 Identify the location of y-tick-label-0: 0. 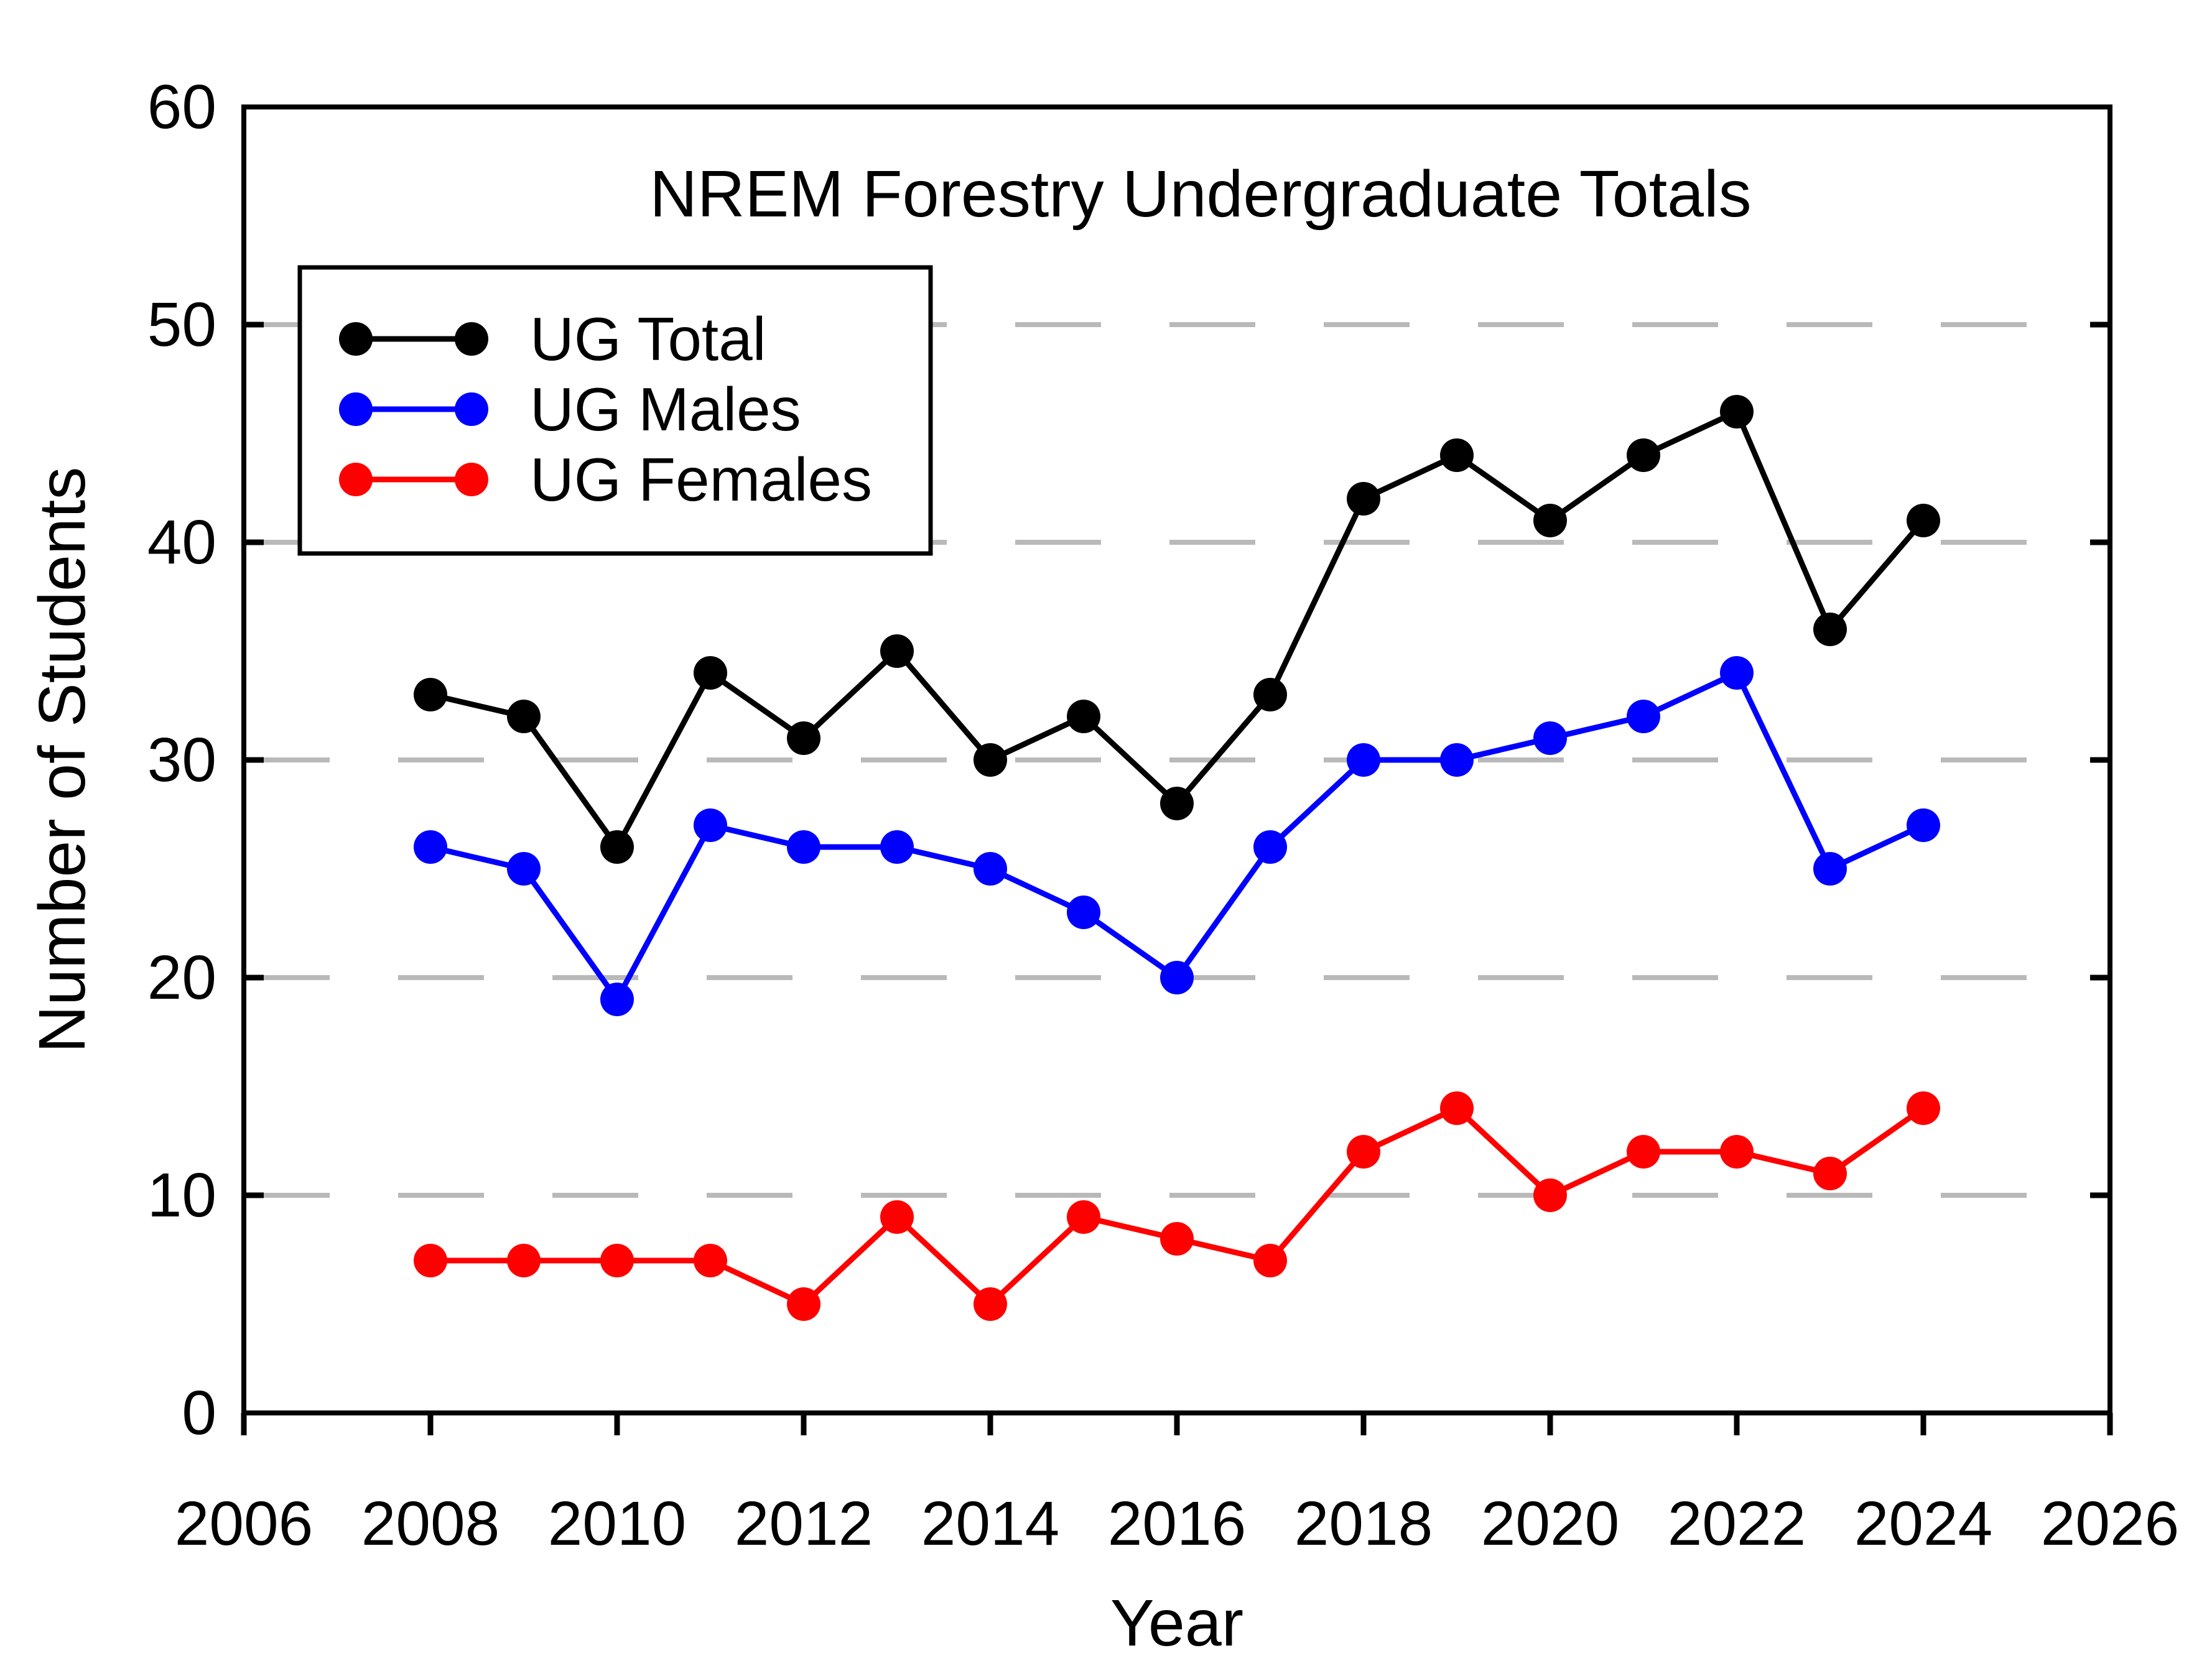
(199, 1413).